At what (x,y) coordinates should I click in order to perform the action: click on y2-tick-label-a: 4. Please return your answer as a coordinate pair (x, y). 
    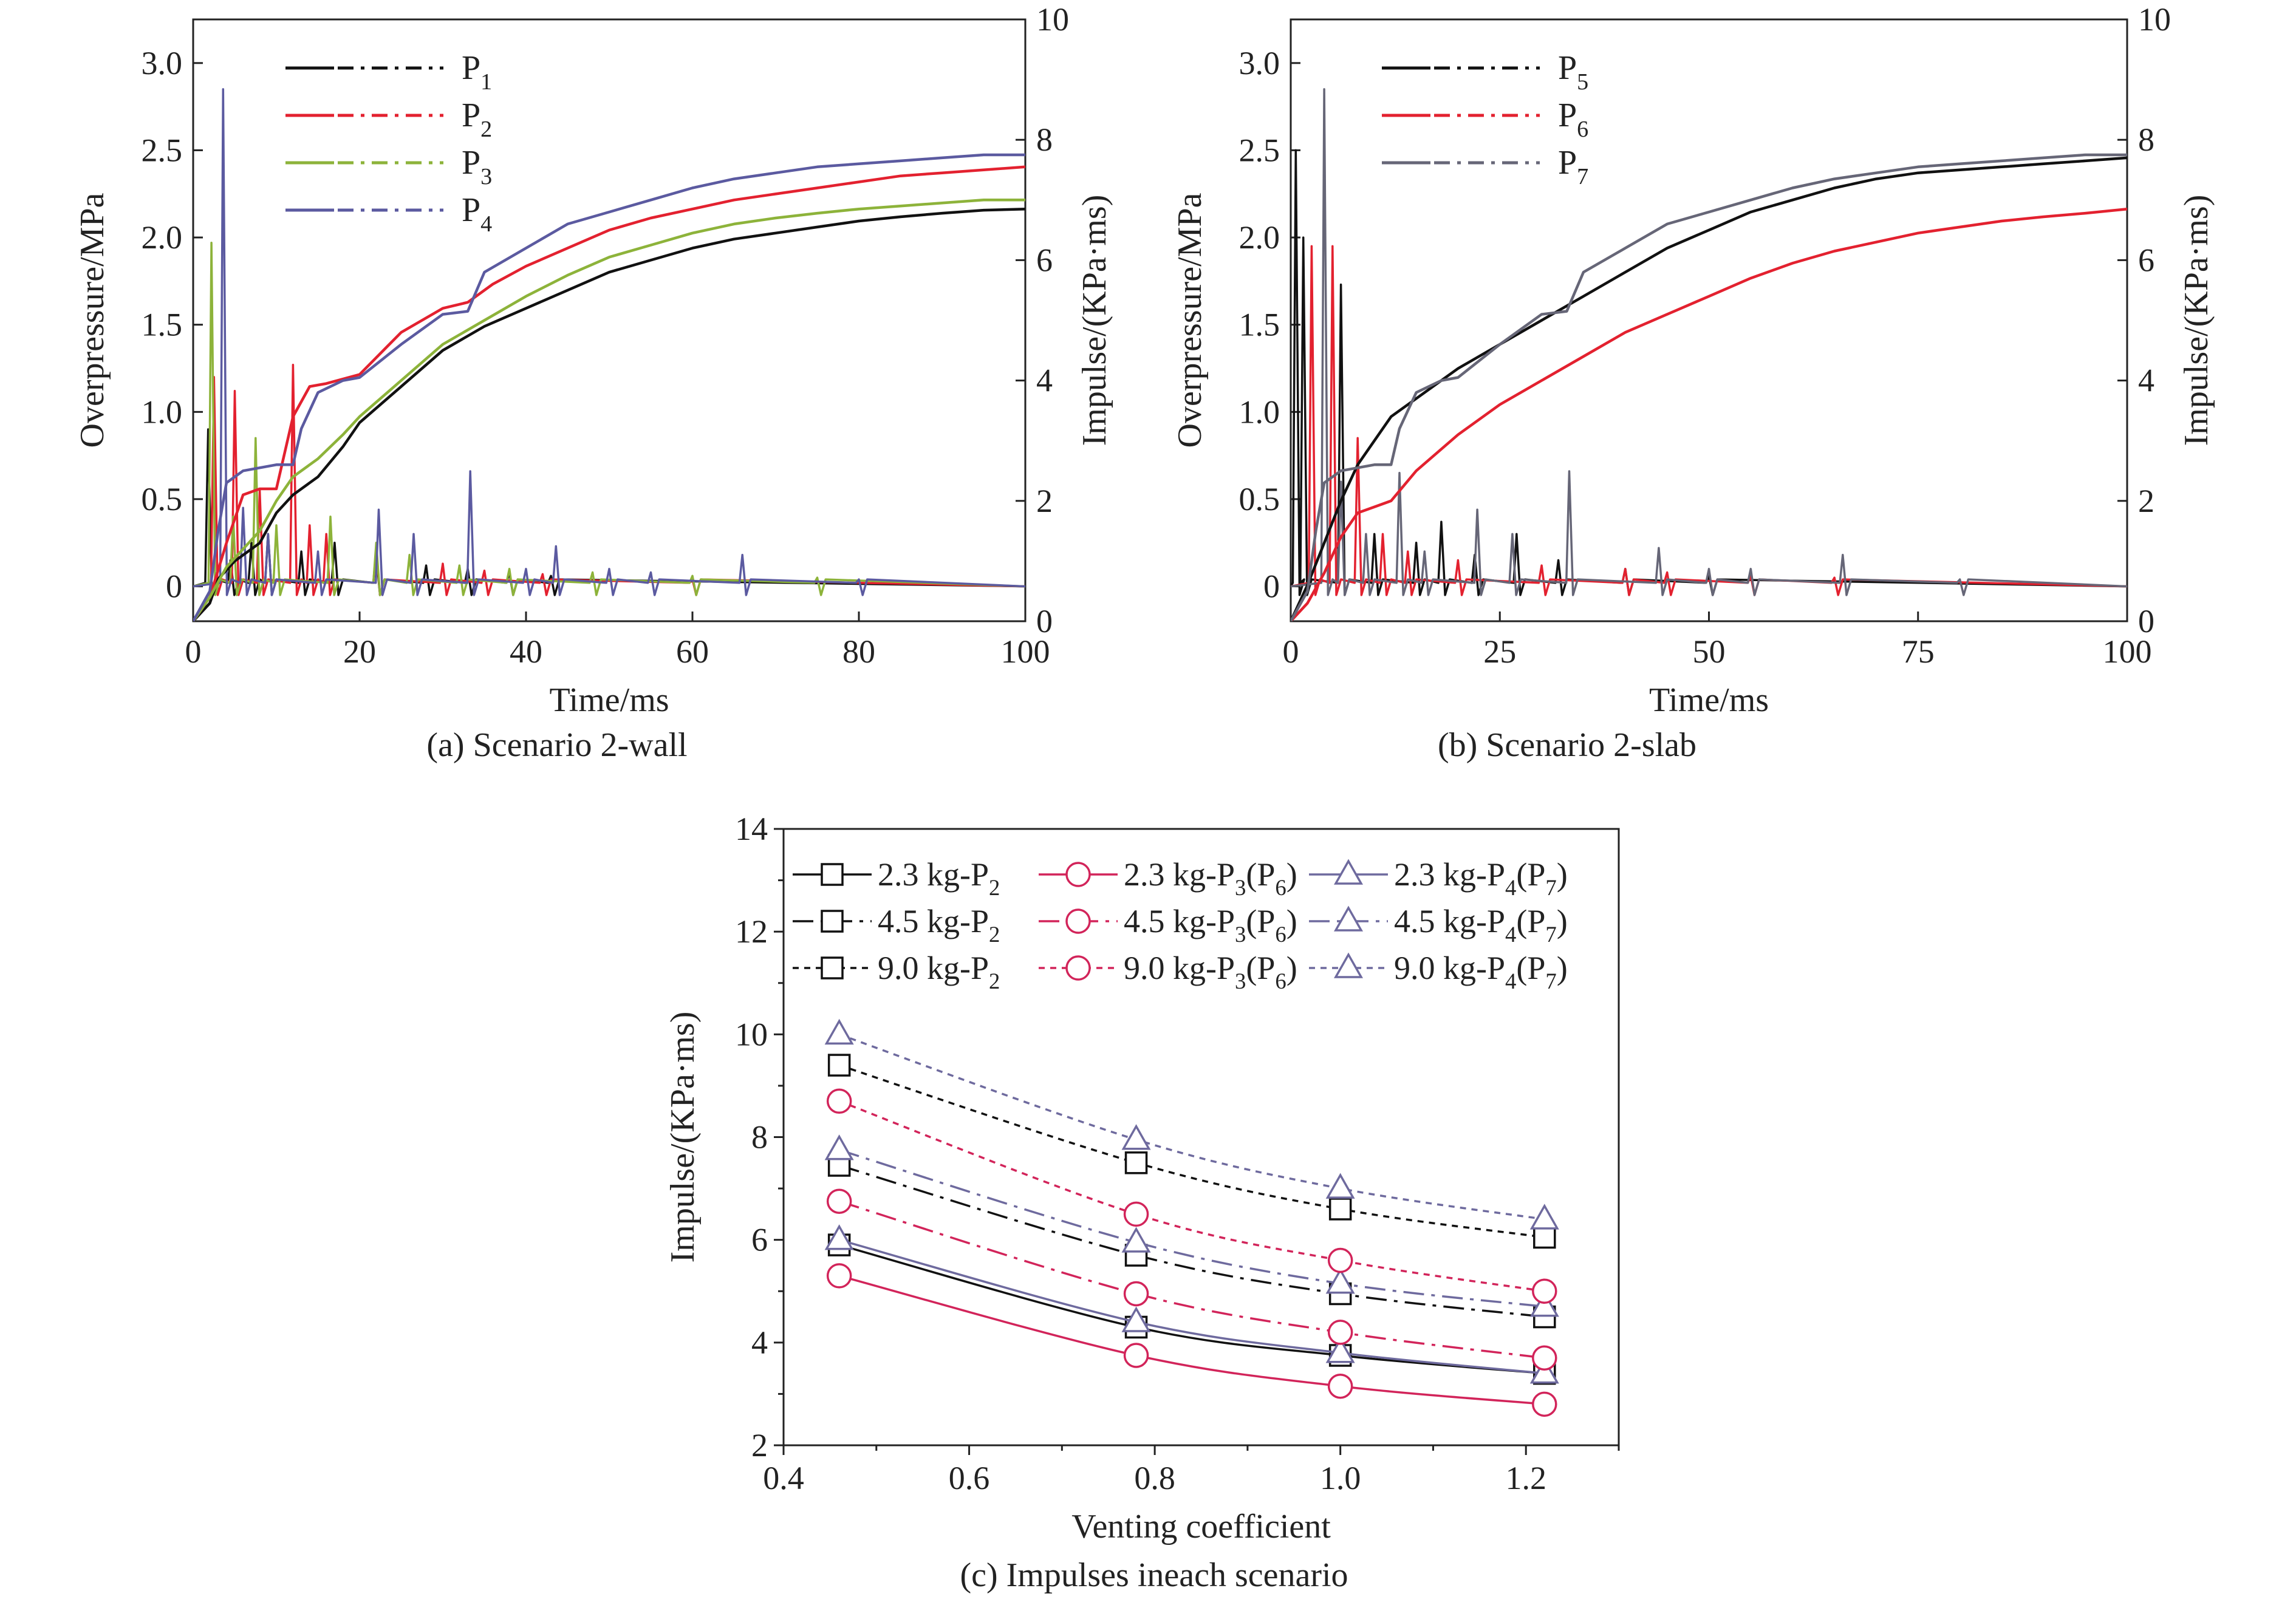
    Looking at the image, I should click on (1044, 381).